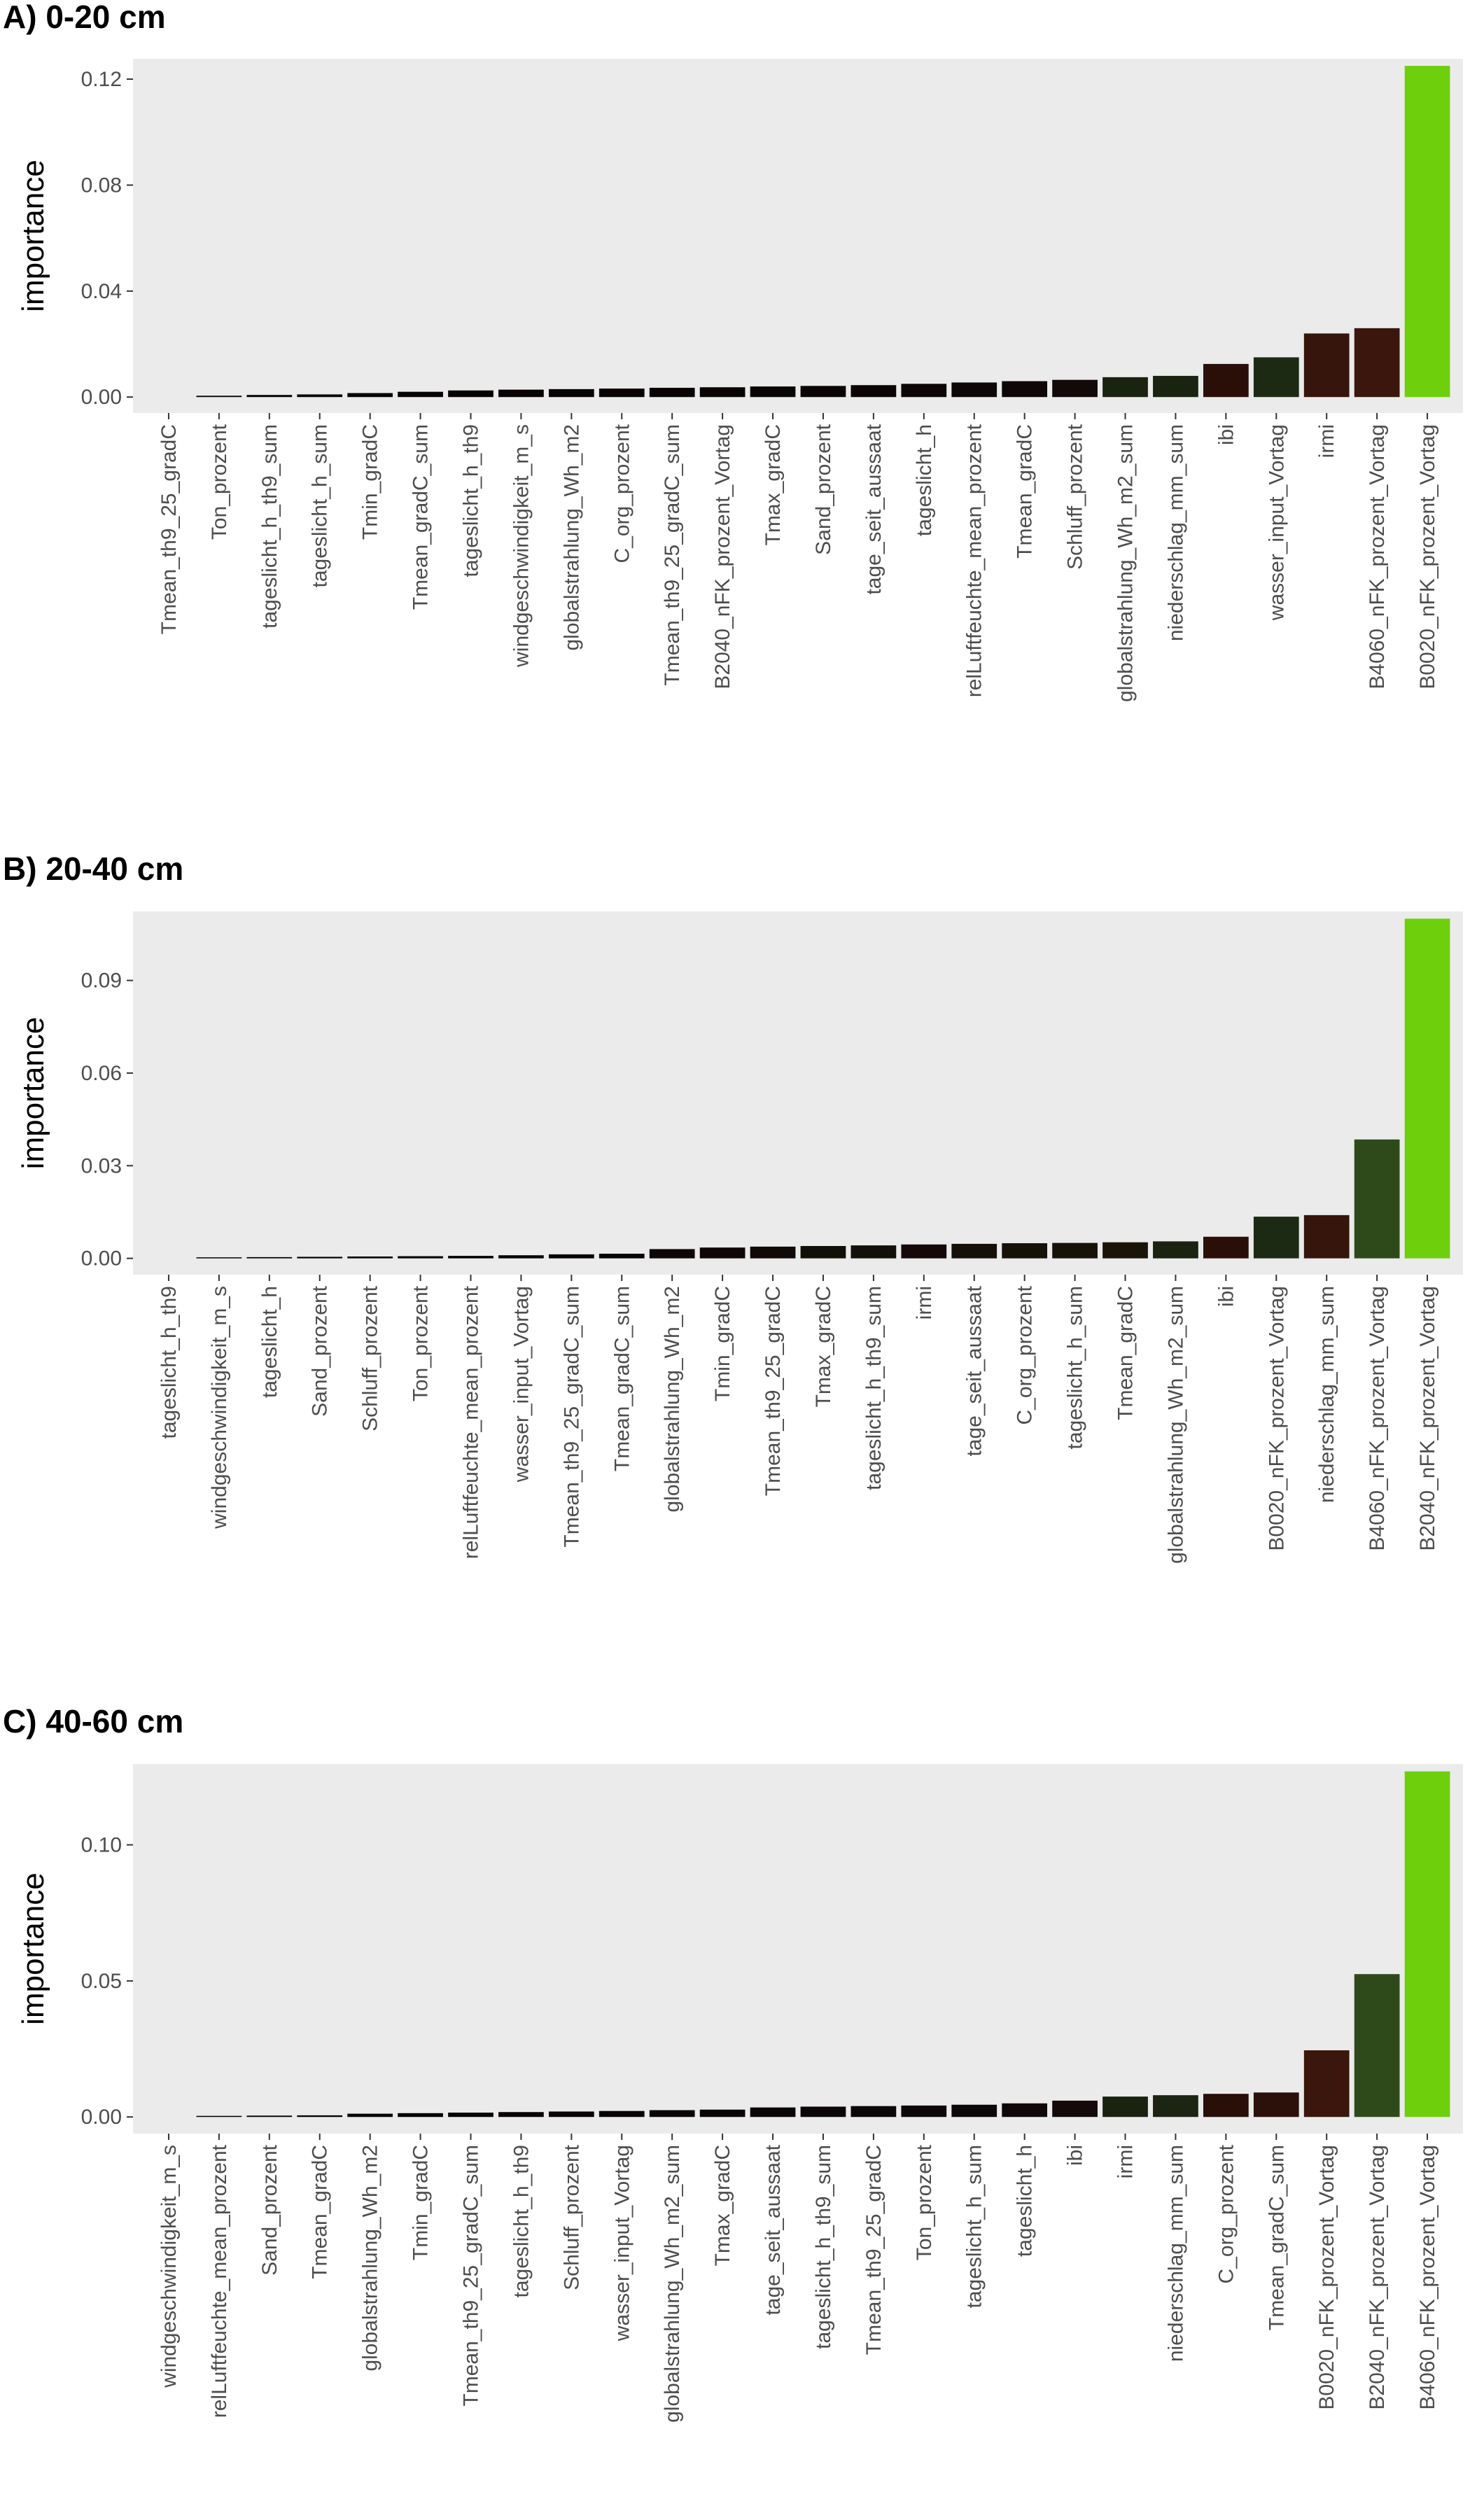 This screenshot has height=2520, width=1470. What do you see at coordinates (1025, 2110) in the screenshot?
I see `bar-tageslicht_h` at bounding box center [1025, 2110].